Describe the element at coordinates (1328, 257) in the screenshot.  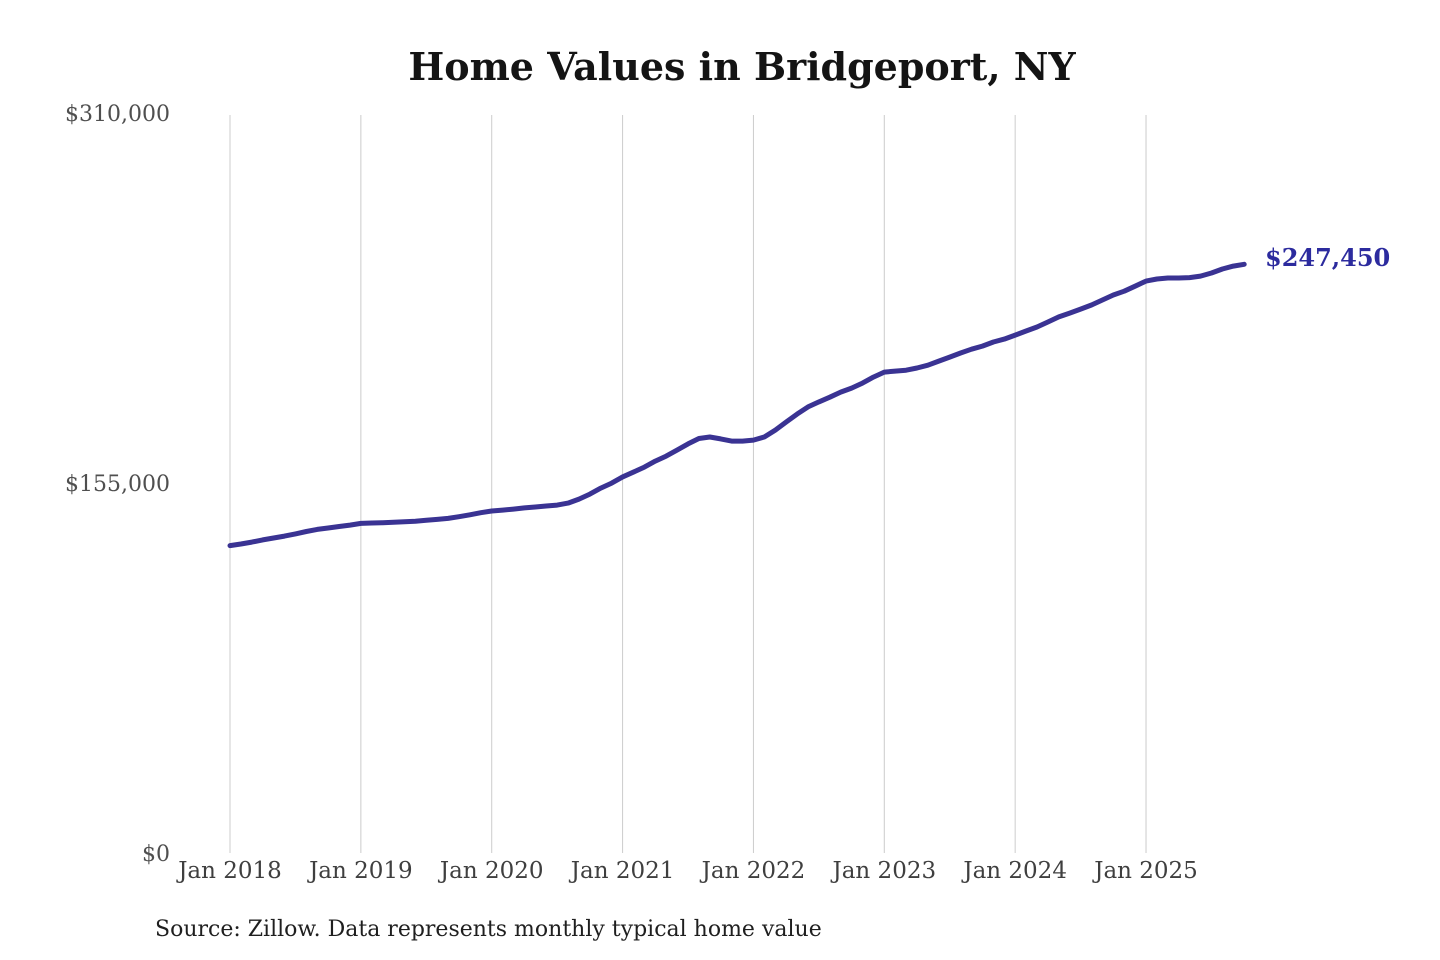
I see `current-value-label: $247,450` at that location.